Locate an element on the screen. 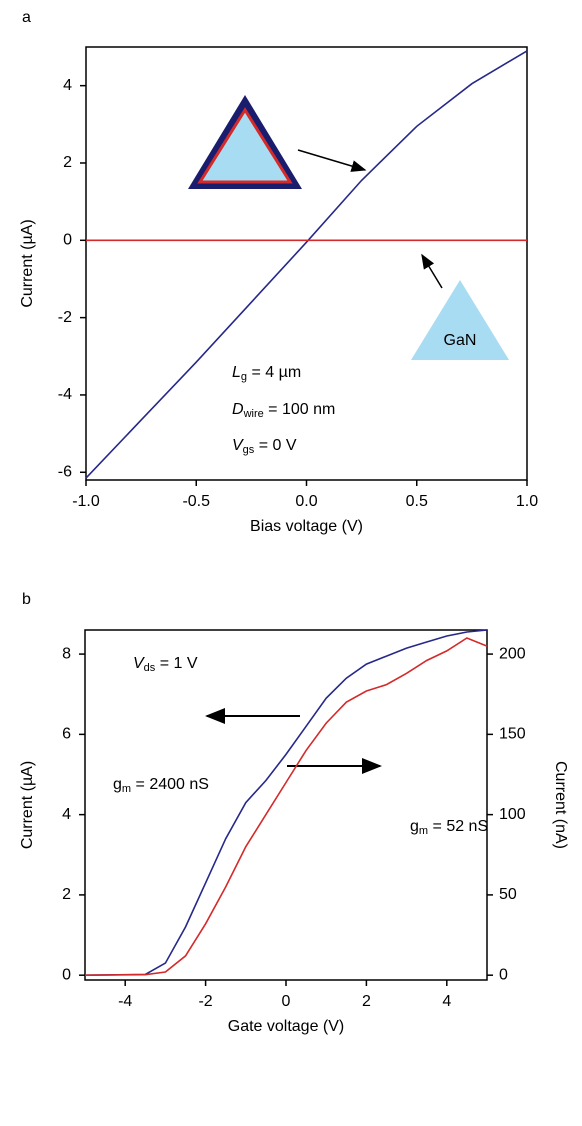 The width and height of the screenshot is (582, 1126). y2-axis-title: Current (nA) is located at coordinates (560, 805).